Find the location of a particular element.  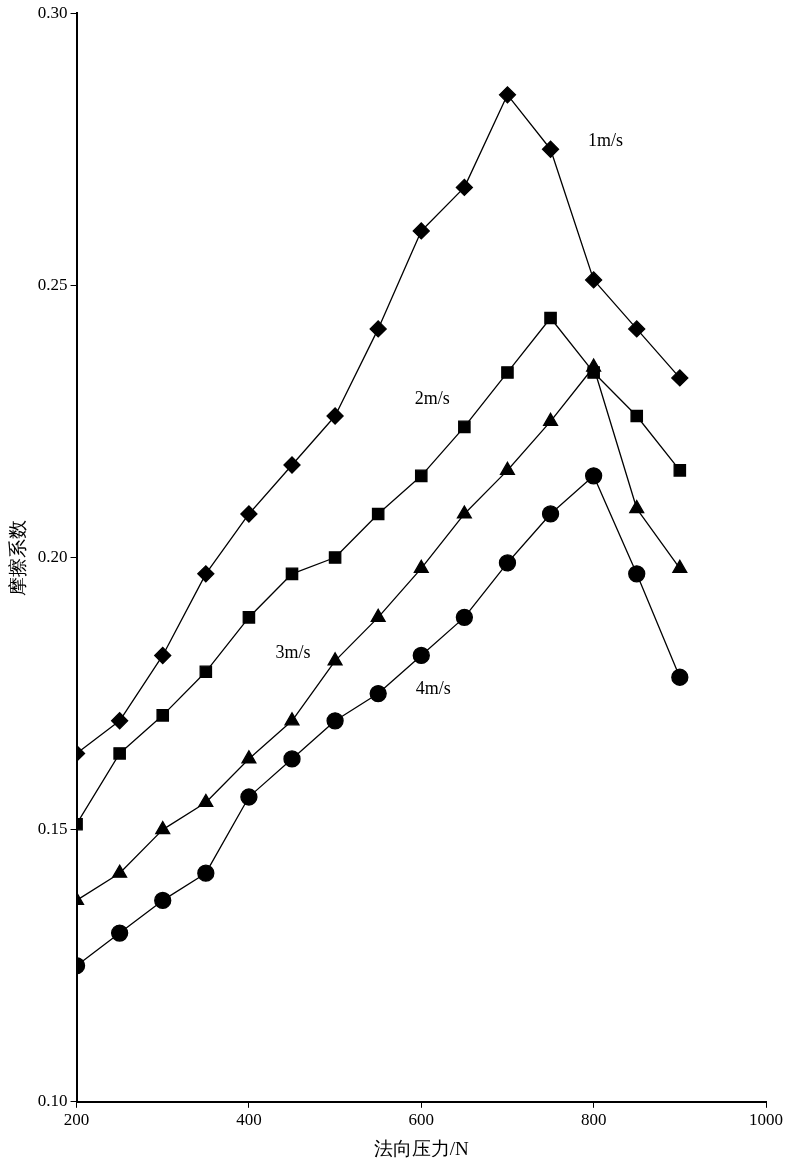

series-label: 3m/s is located at coordinates (293, 651).